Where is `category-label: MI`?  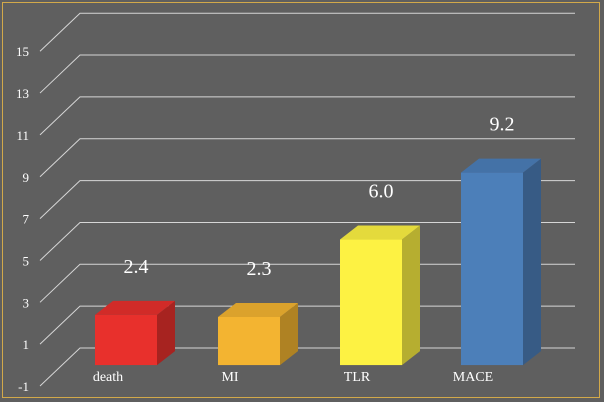 category-label: MI is located at coordinates (229, 377).